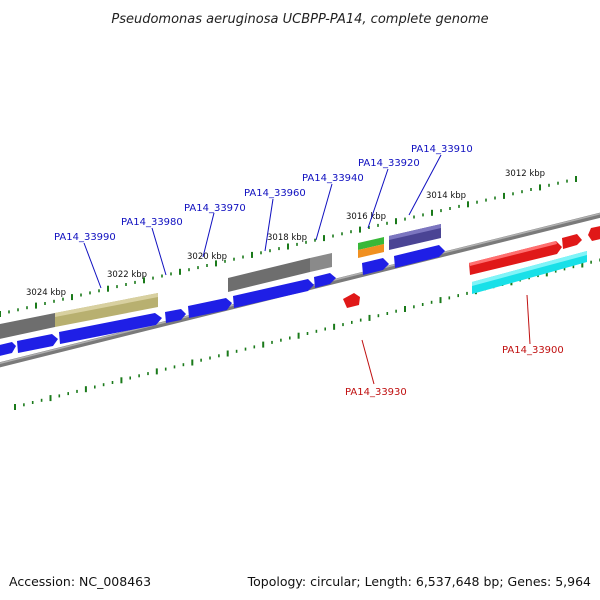 This screenshot has width=600, height=600. Describe the element at coordinates (415, 232) in the screenshot. I see `gene-block-slate-highlight` at that location.